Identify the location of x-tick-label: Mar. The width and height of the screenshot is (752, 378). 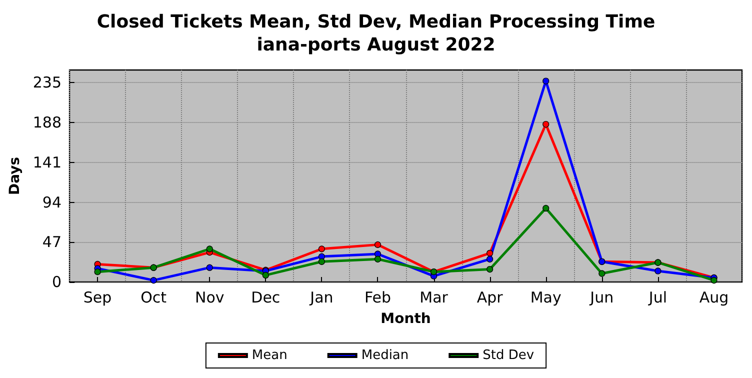
(434, 297).